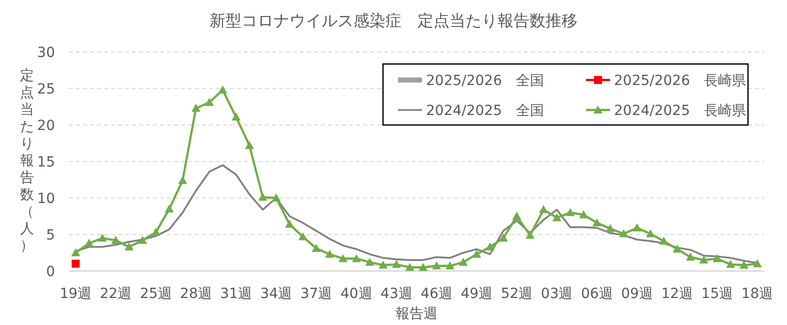  What do you see at coordinates (677, 294) in the screenshot?
I see `x-tick-label: 12週` at bounding box center [677, 294].